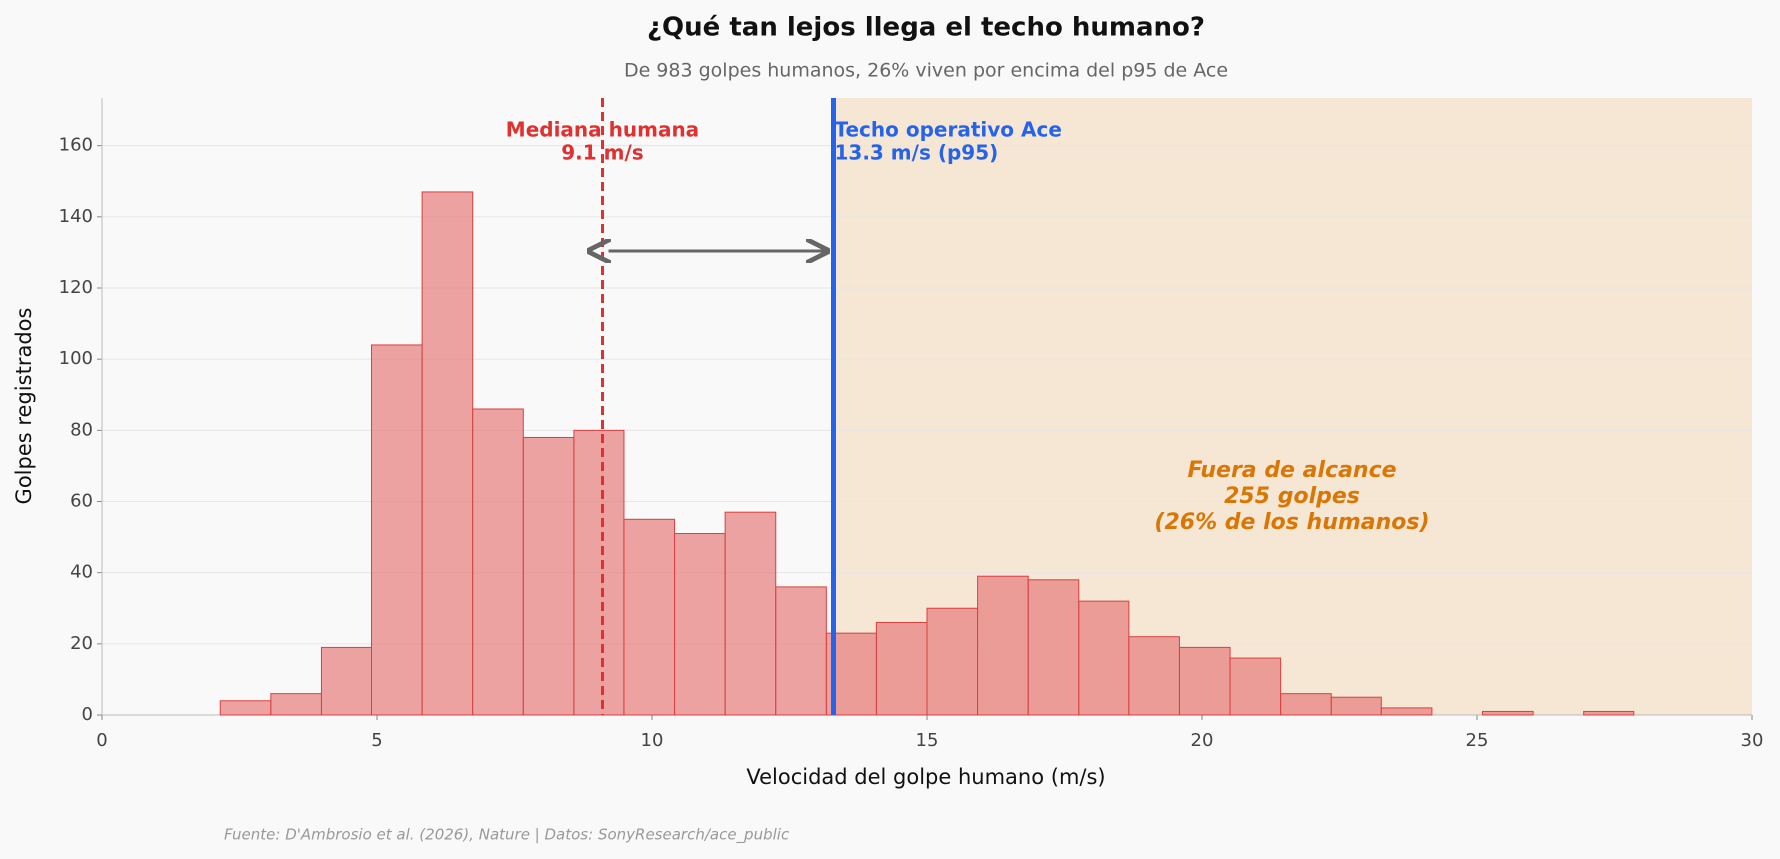 This screenshot has height=859, width=1780. I want to click on x-tick-label: 25, so click(1477, 740).